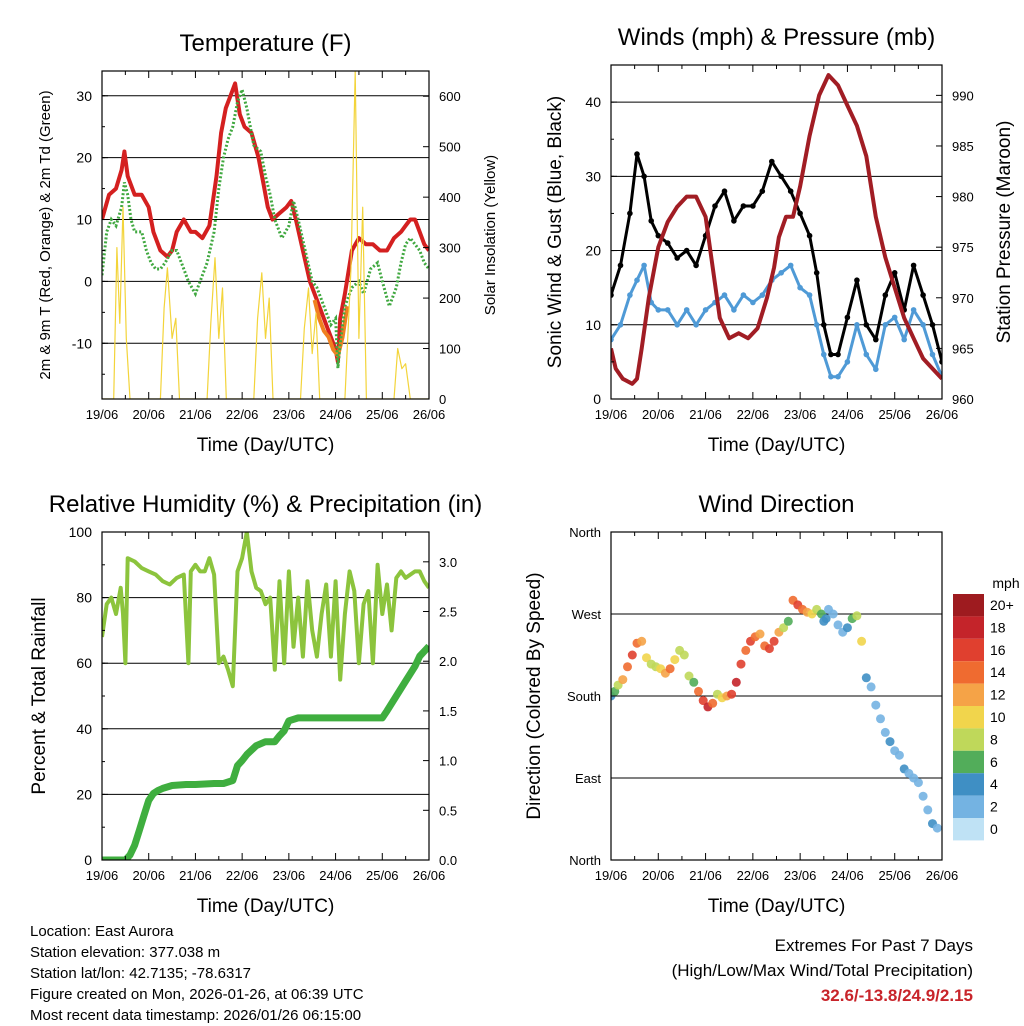 Image resolution: width=1024 pixels, height=1026 pixels. Describe the element at coordinates (777, 445) in the screenshot. I see `winds-xlabel: Time (Day/UTC)` at that location.